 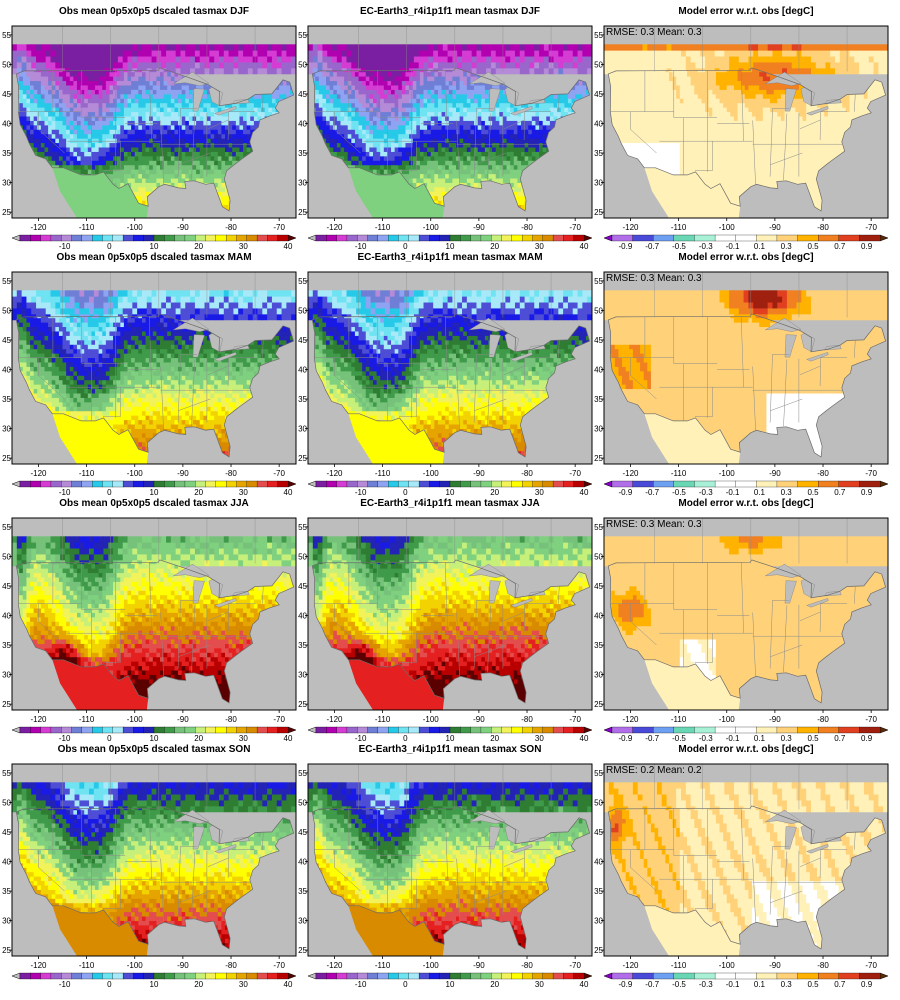 I want to click on borders, so click(x=155, y=119).